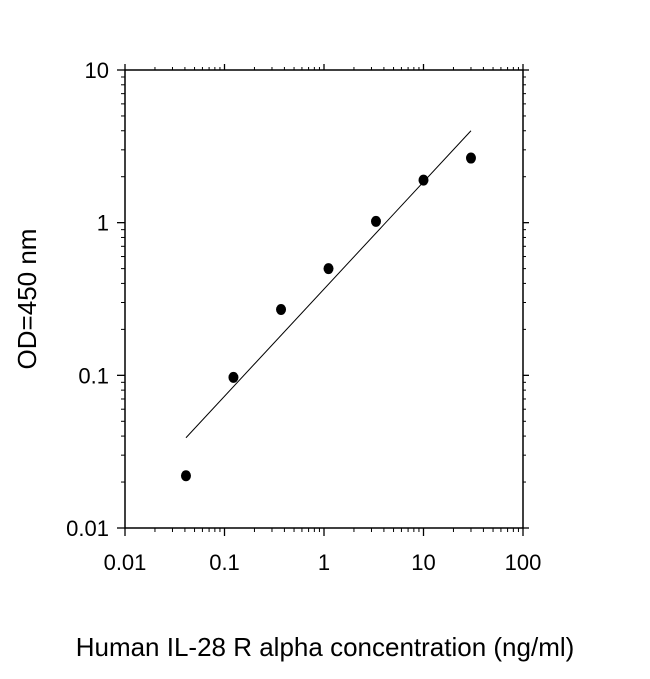  What do you see at coordinates (125, 562) in the screenshot?
I see `x-tick-label: 0.01` at bounding box center [125, 562].